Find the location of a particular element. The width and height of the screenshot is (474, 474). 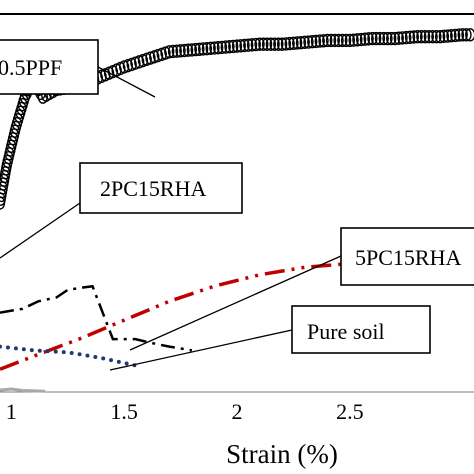

callout-label: 2PC15RHA is located at coordinates (153, 188).